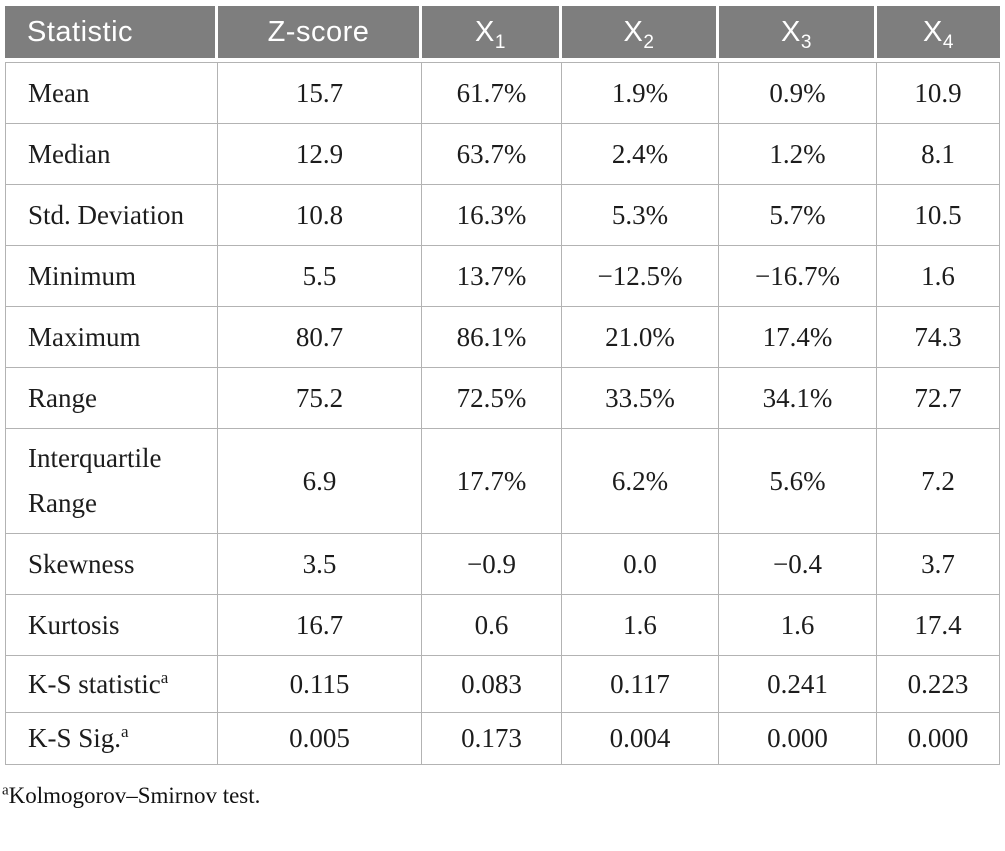 The image size is (1005, 851). I want to click on row-label-text: Minimum, so click(82, 275).